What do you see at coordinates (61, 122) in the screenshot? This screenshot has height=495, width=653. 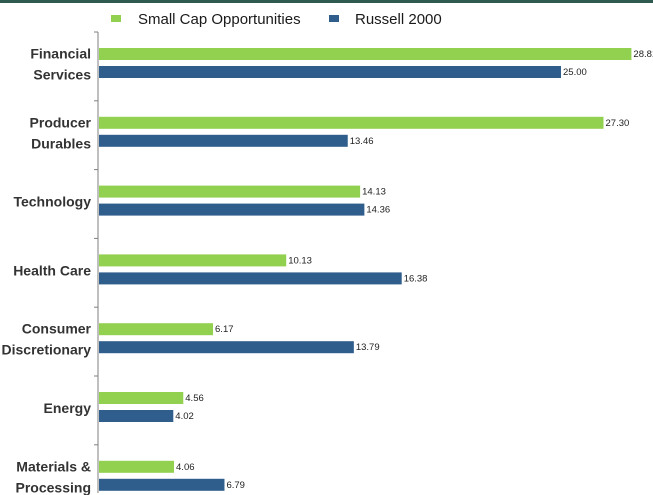 I see `category-label: Producer` at bounding box center [61, 122].